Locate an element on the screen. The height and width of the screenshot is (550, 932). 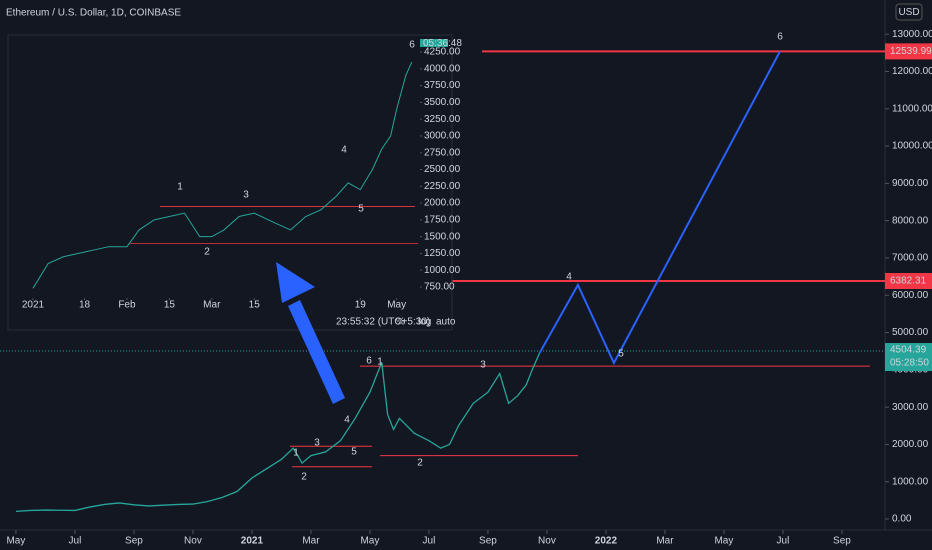
wave-label: 6 is located at coordinates (780, 37).